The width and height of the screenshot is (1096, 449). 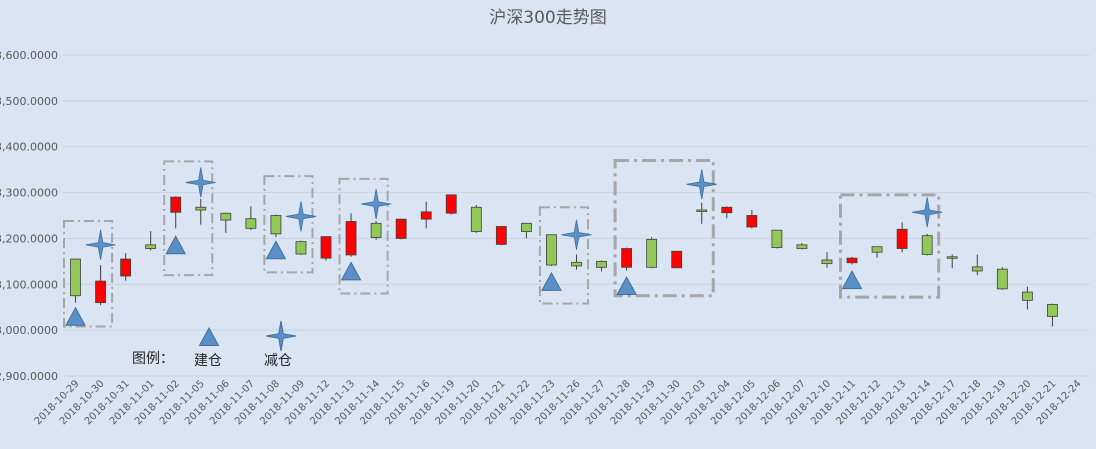 What do you see at coordinates (29, 284) in the screenshot?
I see `y-tick-label: 3,100.0000` at bounding box center [29, 284].